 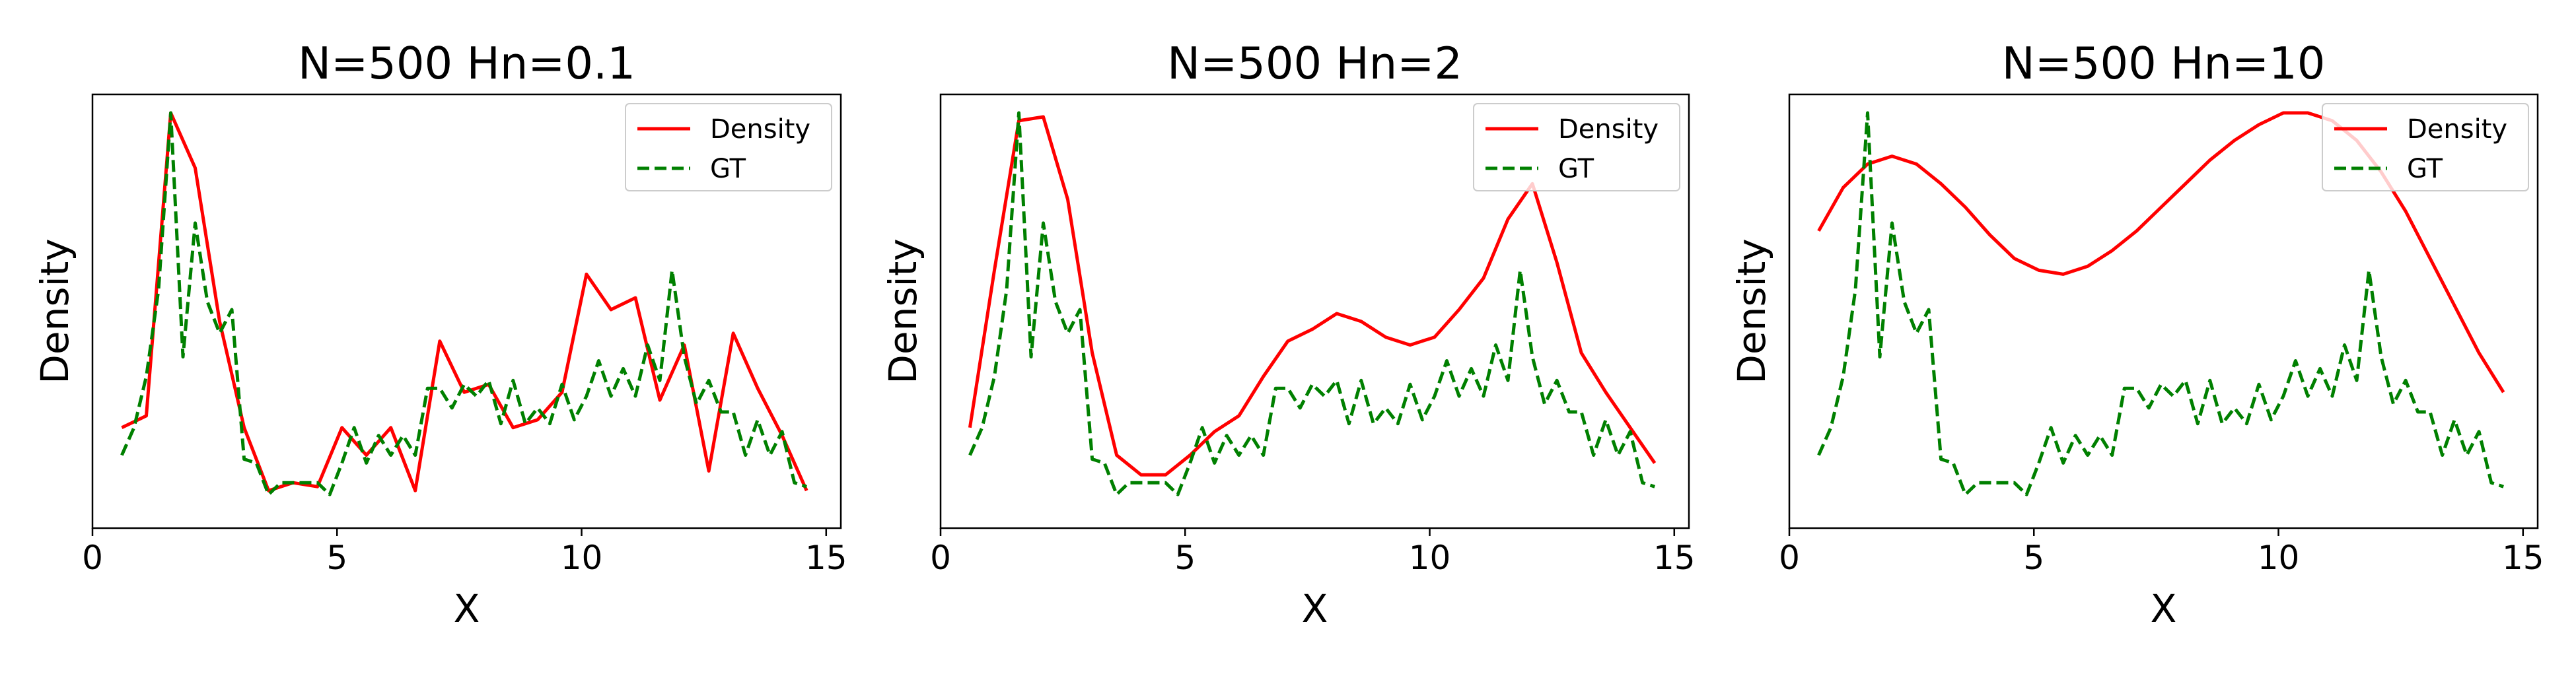 I want to click on chart-title: N=500 Hn=10, so click(x=2164, y=63).